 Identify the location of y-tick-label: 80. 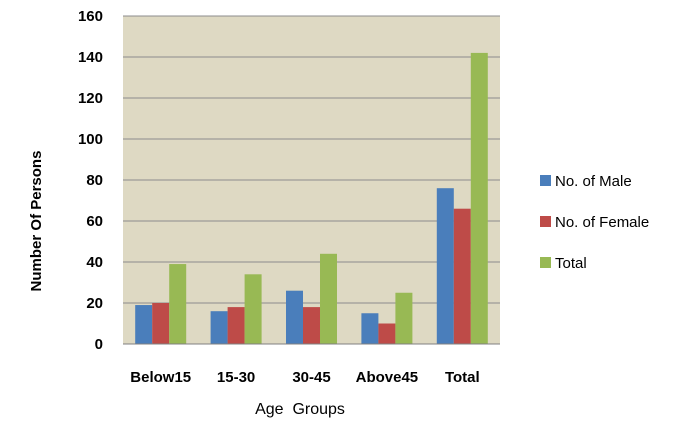
(94, 180).